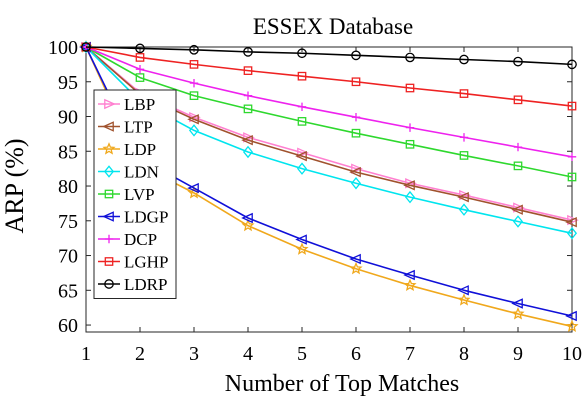 The height and width of the screenshot is (400, 586). Describe the element at coordinates (68, 291) in the screenshot. I see `y-tick-label: 65` at that location.